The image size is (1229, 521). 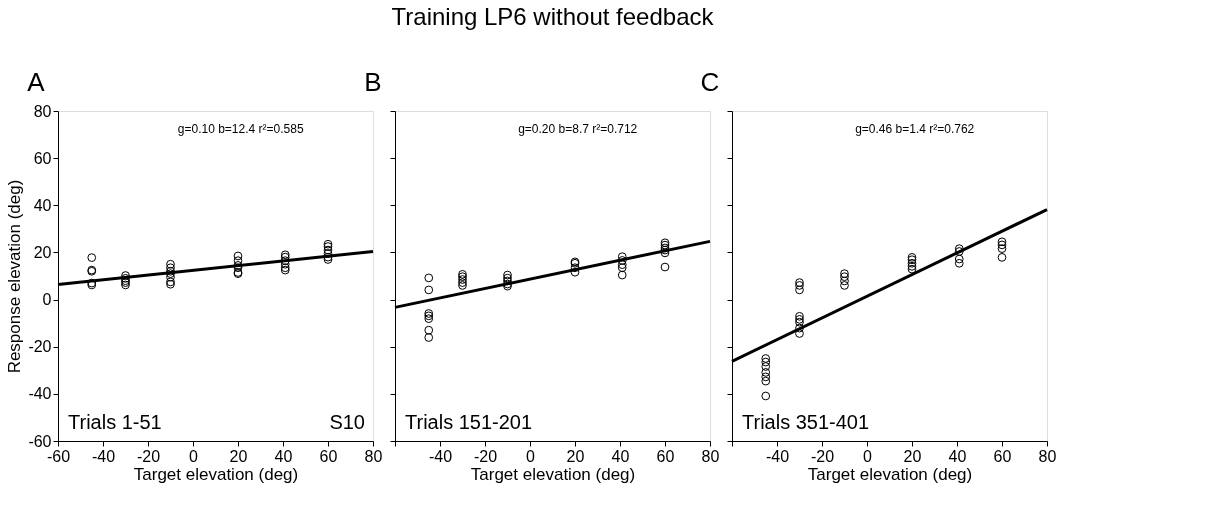 I want to click on y-tick-label: 40, so click(x=42, y=205).